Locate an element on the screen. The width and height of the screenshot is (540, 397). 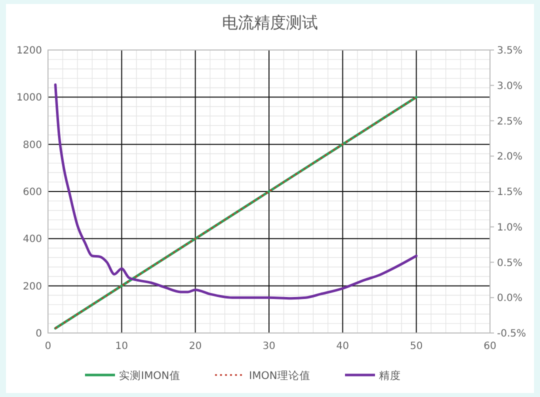
y-tick-label: 1200 is located at coordinates (29, 51).